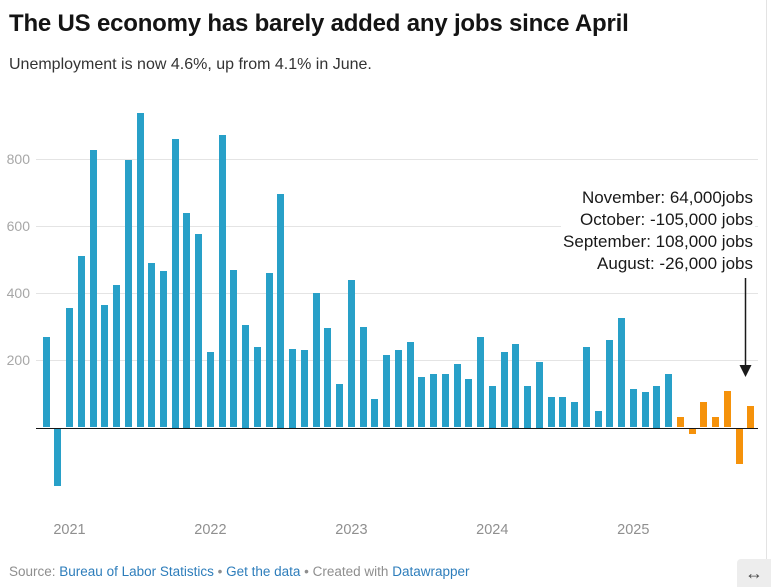 This screenshot has height=587, width=771. Describe the element at coordinates (136, 571) in the screenshot. I see `source-link: Bureau of Labor Statistics` at that location.